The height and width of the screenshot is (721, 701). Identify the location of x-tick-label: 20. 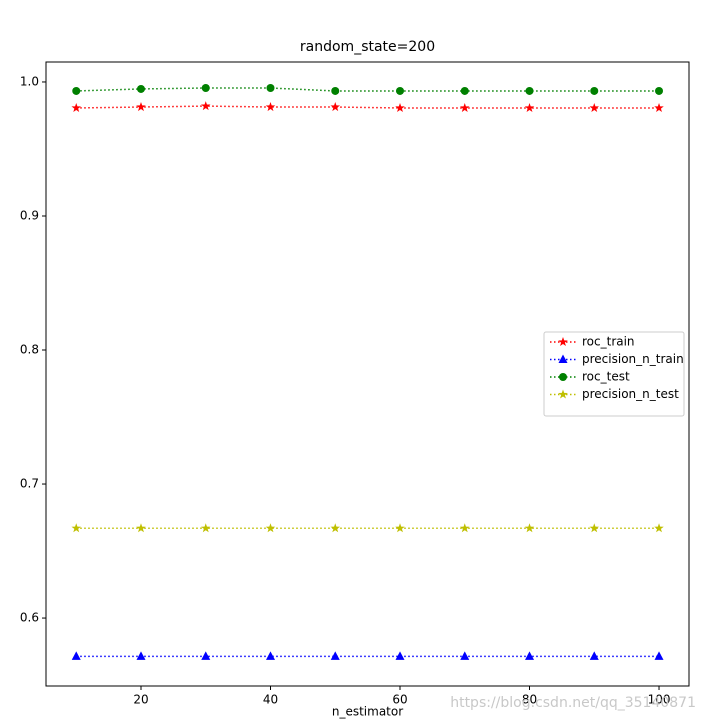
(140, 700).